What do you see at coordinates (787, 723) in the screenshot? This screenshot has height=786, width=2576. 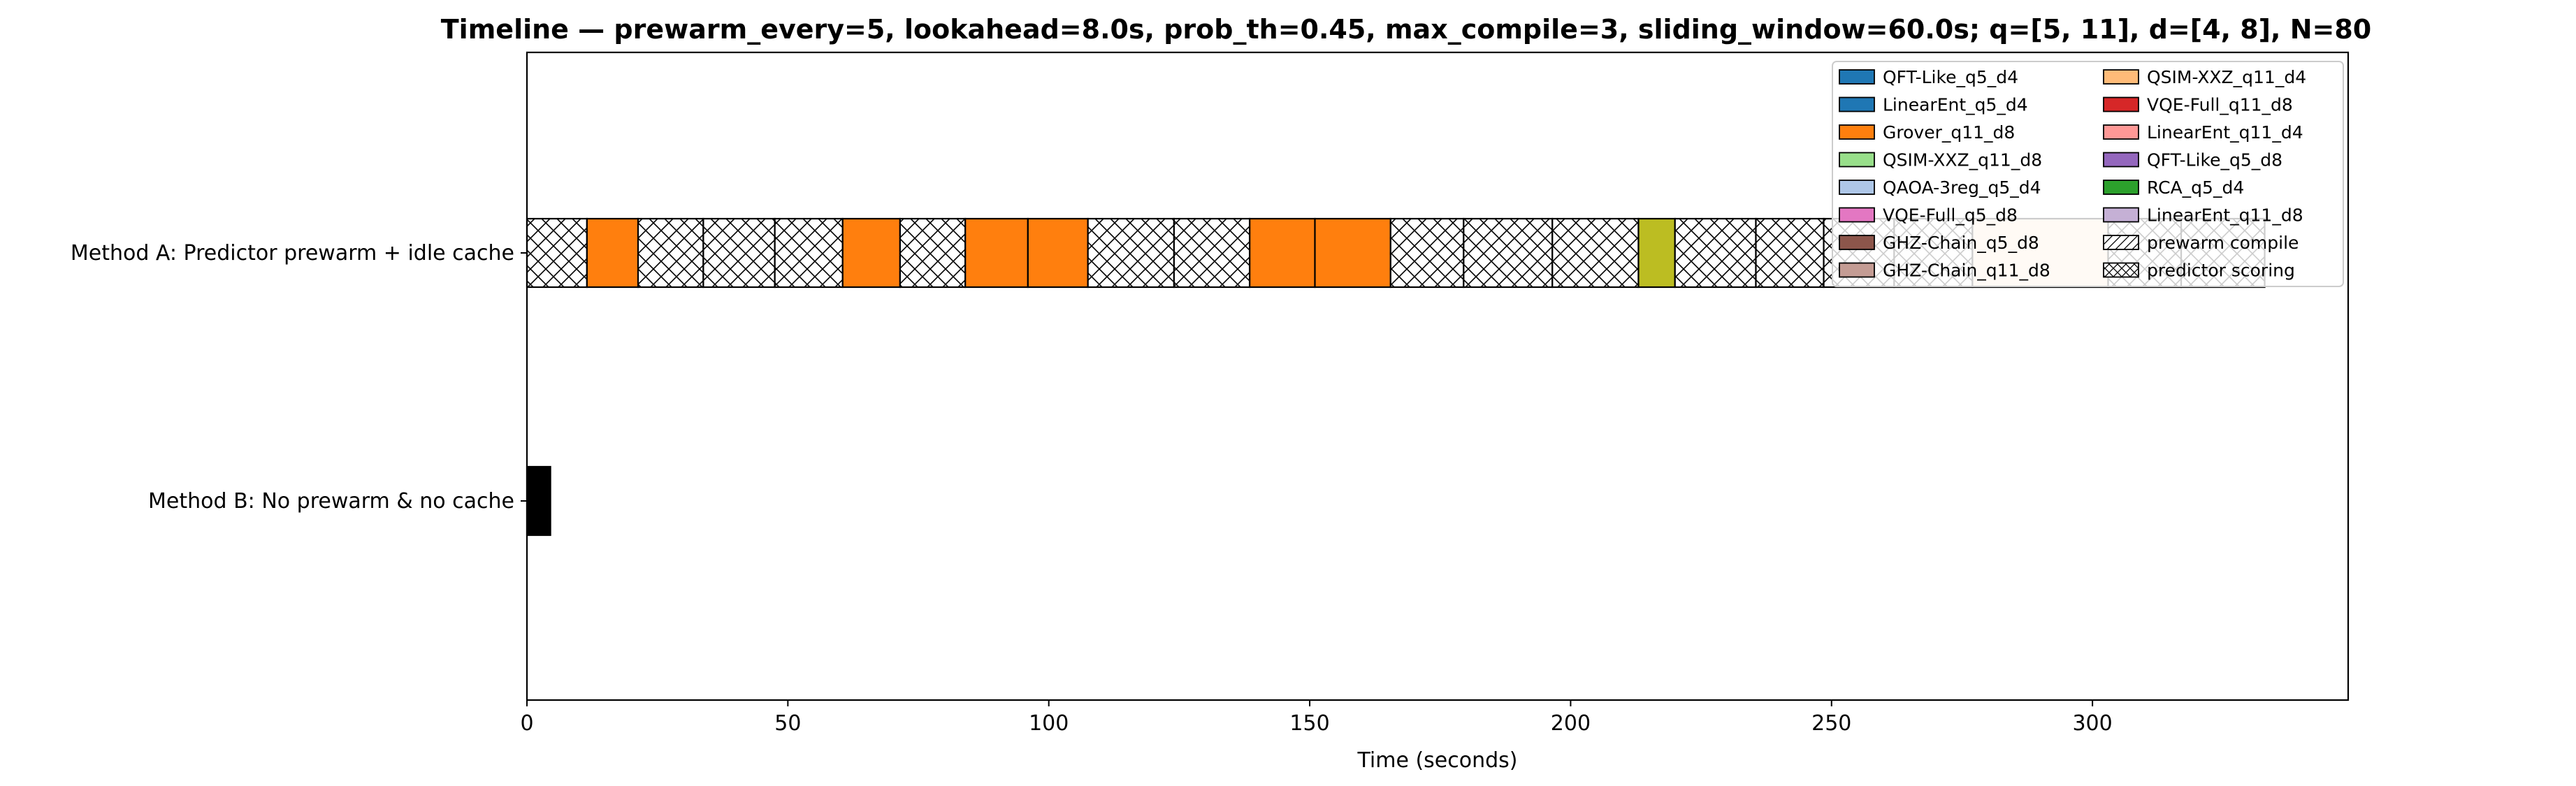 I see `x-tick-label: 50` at bounding box center [787, 723].